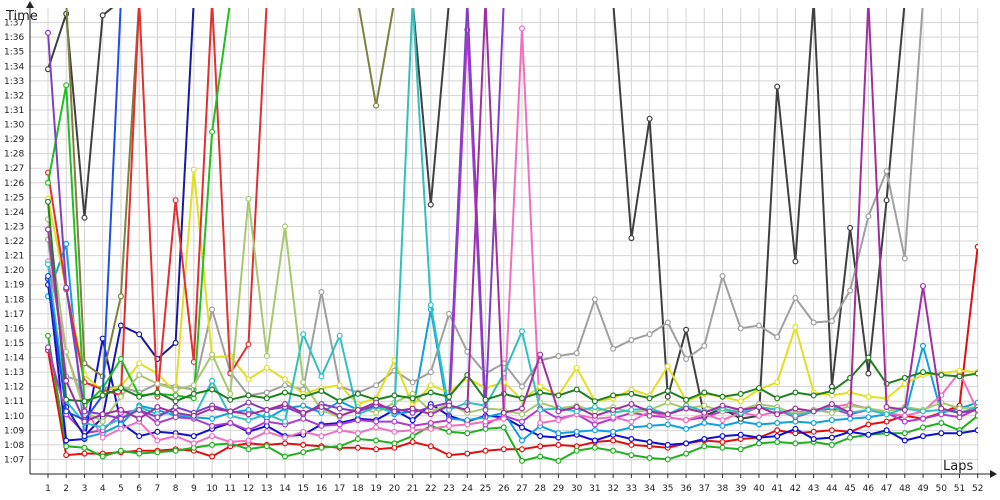  What do you see at coordinates (14, 460) in the screenshot?
I see `y-tick-label: 1:07` at bounding box center [14, 460].